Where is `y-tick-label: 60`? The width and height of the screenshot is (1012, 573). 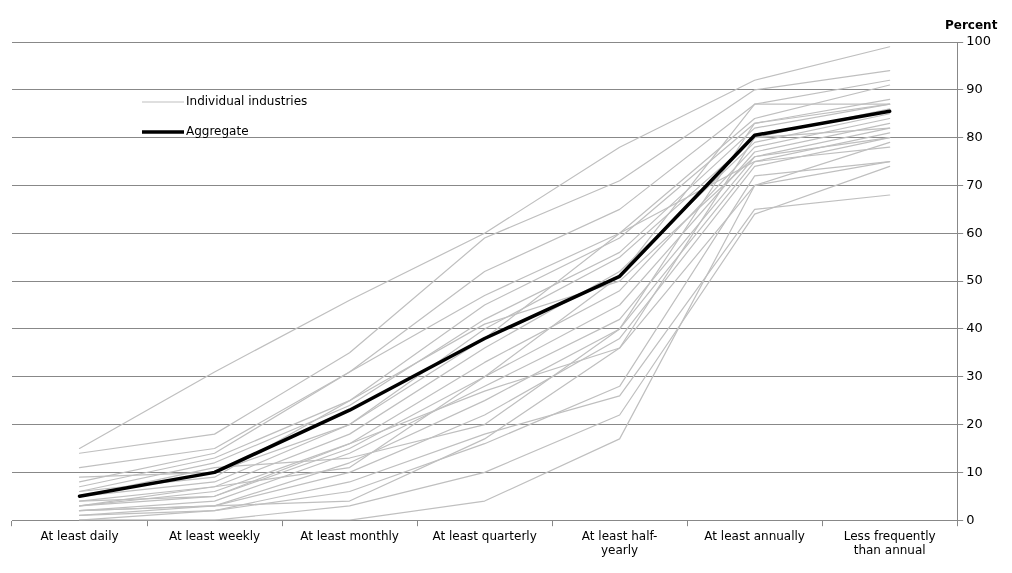 y-tick-label: 60 is located at coordinates (974, 232).